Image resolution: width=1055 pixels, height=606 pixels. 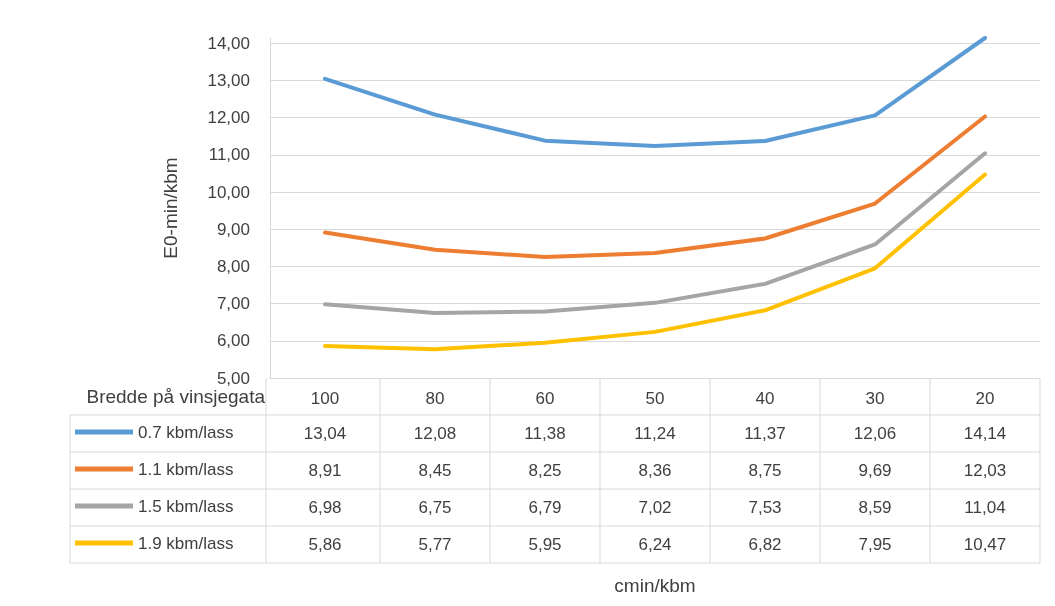 What do you see at coordinates (228, 192) in the screenshot?
I see `y-tick-label: 10,00` at bounding box center [228, 192].